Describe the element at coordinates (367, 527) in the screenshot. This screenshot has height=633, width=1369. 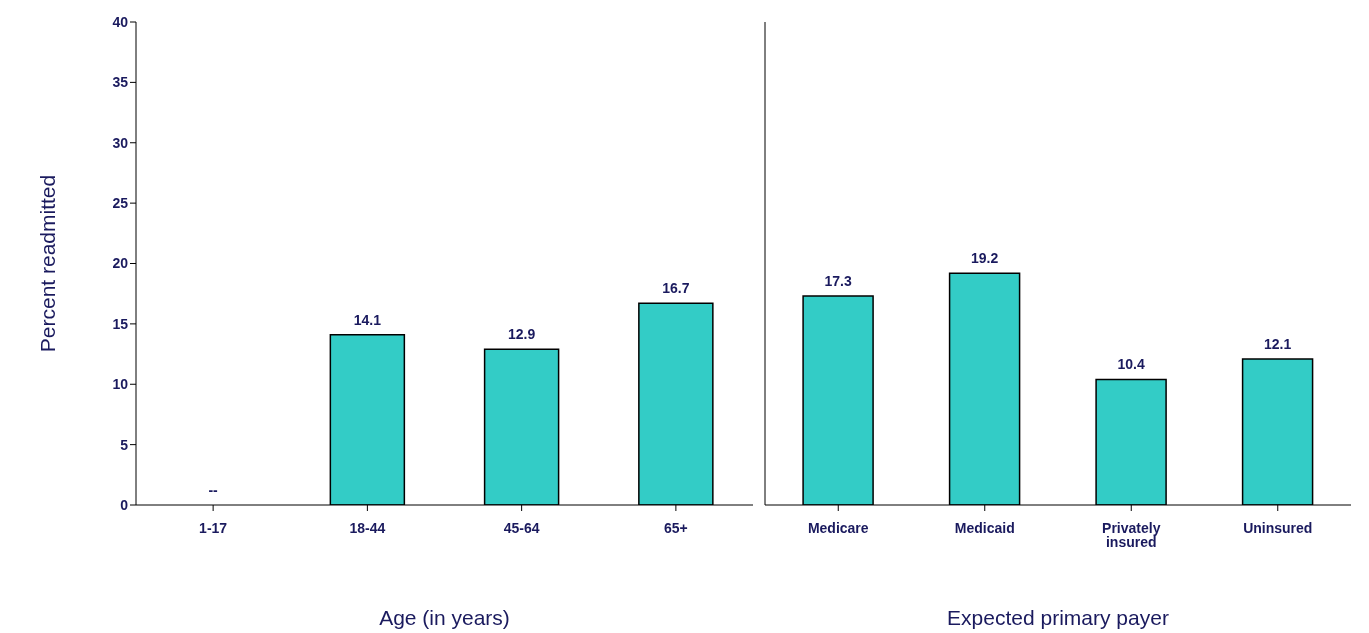
I see `x-tick-label: 18-44` at that location.